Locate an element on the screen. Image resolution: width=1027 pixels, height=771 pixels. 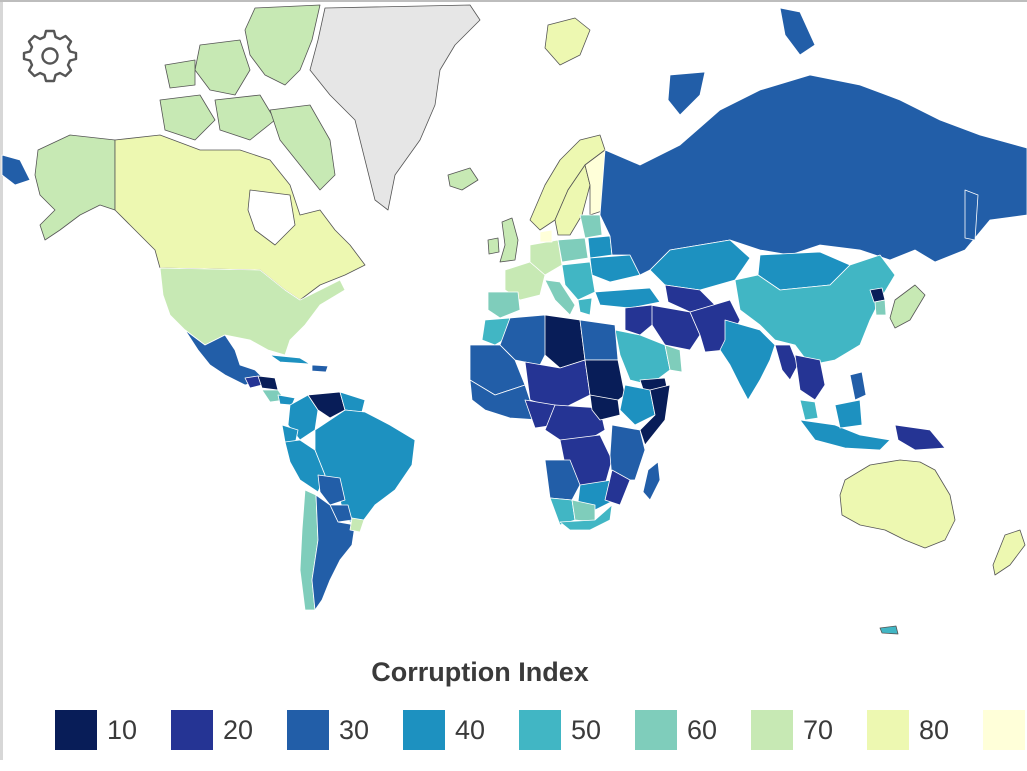
country-egypt is located at coordinates (599, 340).